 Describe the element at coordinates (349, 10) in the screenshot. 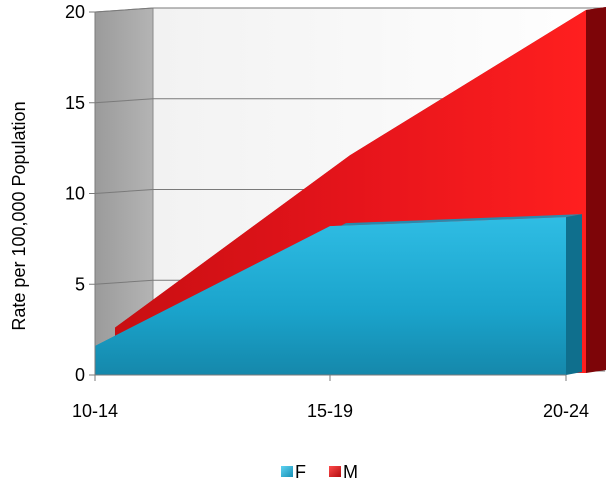

I see `gridline` at that location.